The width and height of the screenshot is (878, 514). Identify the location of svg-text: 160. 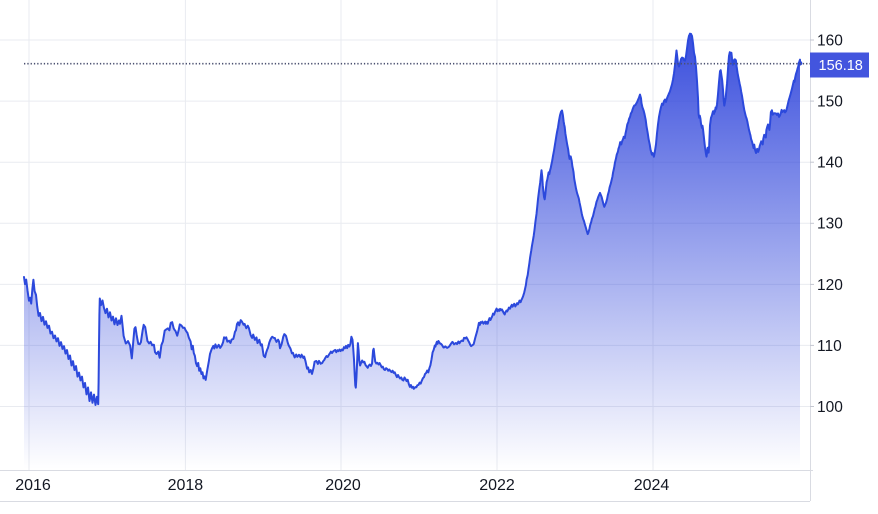
(830, 40).